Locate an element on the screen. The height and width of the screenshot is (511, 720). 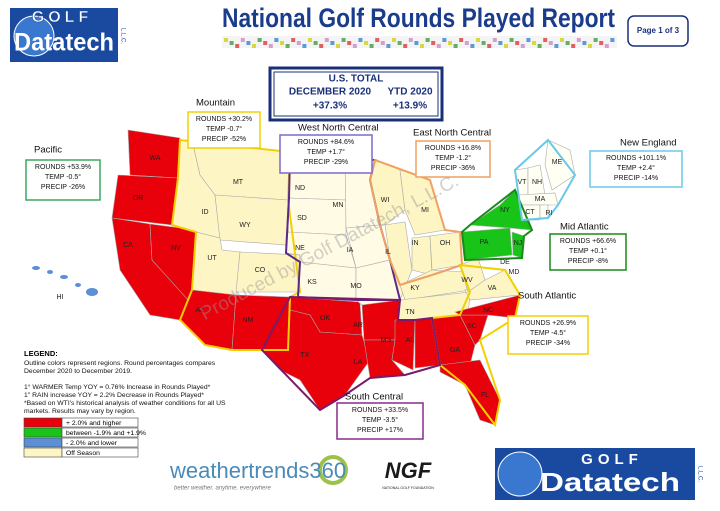
state-label: AL is located at coordinates (410, 340).